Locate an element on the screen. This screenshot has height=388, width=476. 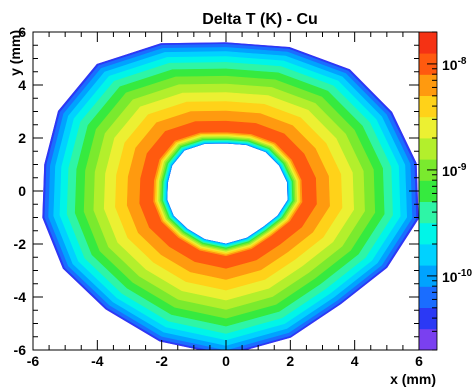
color-scale-label: 10⁻⁹ is located at coordinates (454, 170).